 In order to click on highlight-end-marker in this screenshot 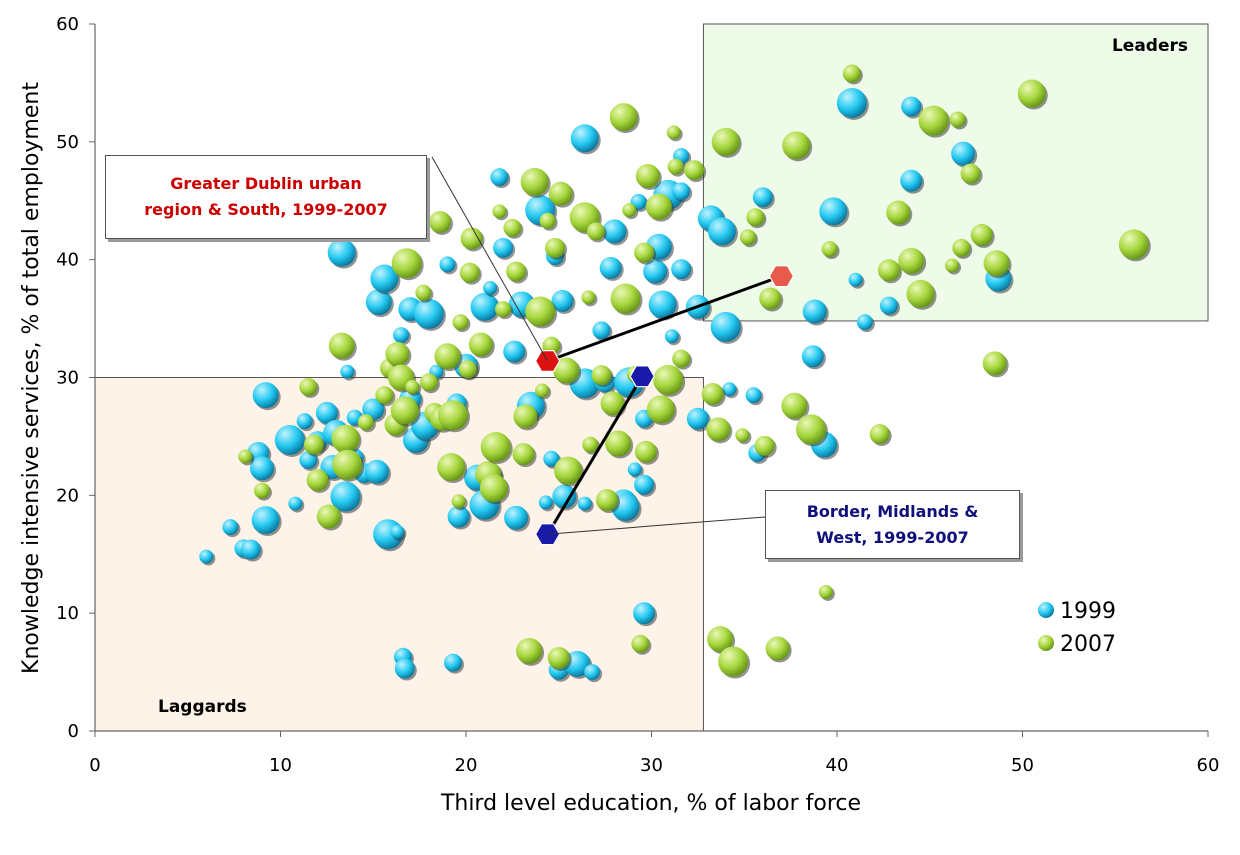, I will do `click(781, 276)`.